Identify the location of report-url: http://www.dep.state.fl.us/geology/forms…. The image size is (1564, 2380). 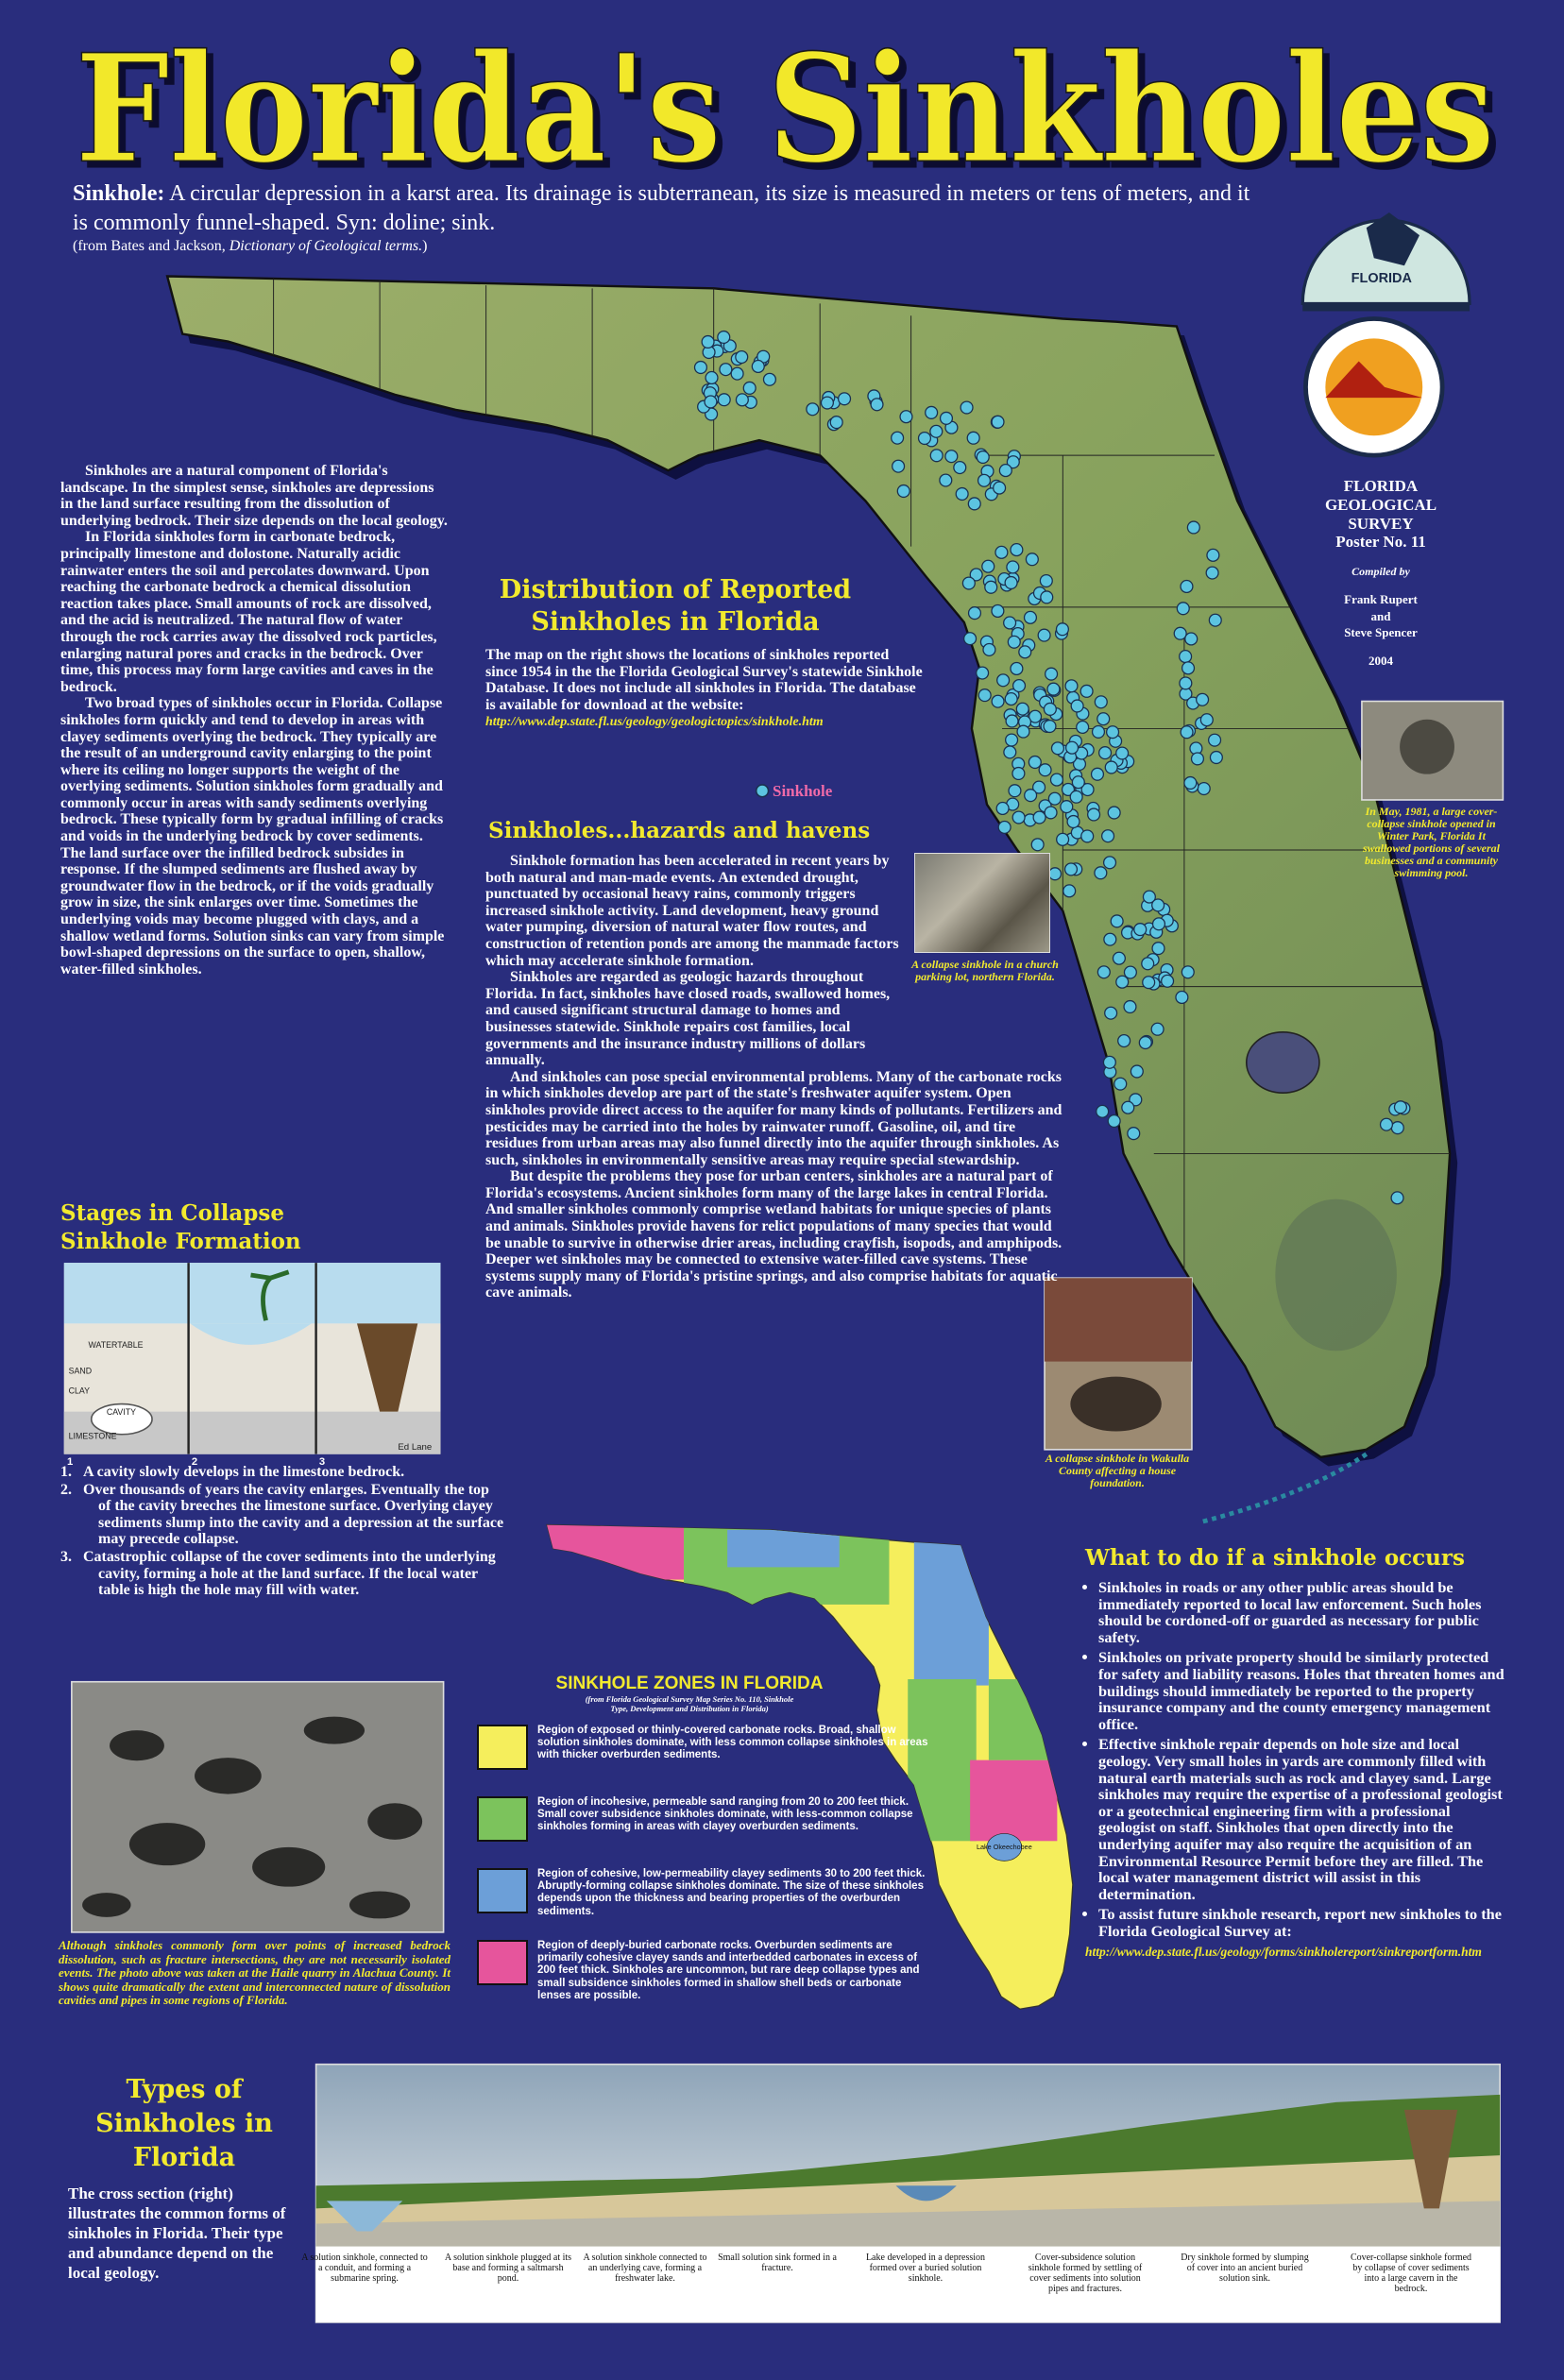
(1283, 1952).